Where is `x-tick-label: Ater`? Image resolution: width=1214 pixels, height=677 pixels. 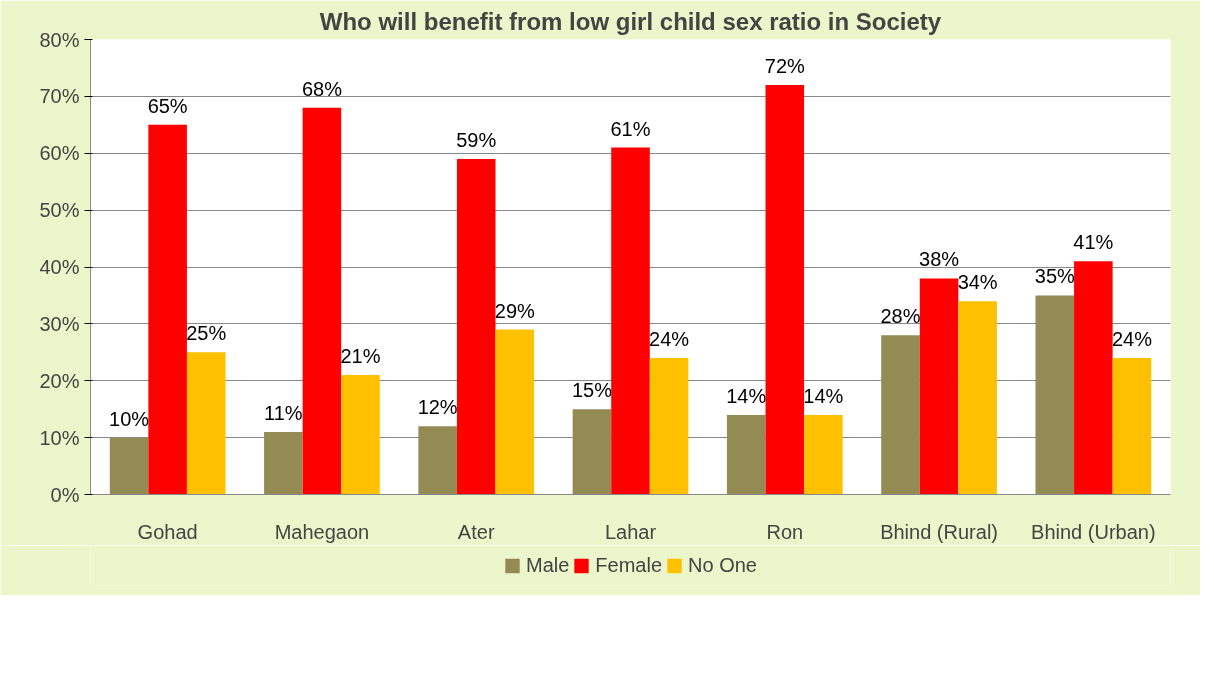 x-tick-label: Ater is located at coordinates (476, 531).